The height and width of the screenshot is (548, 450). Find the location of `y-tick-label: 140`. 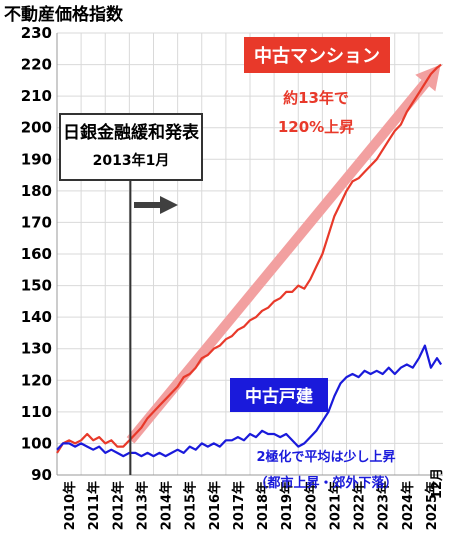

y-tick-label: 140 is located at coordinates (36, 317).